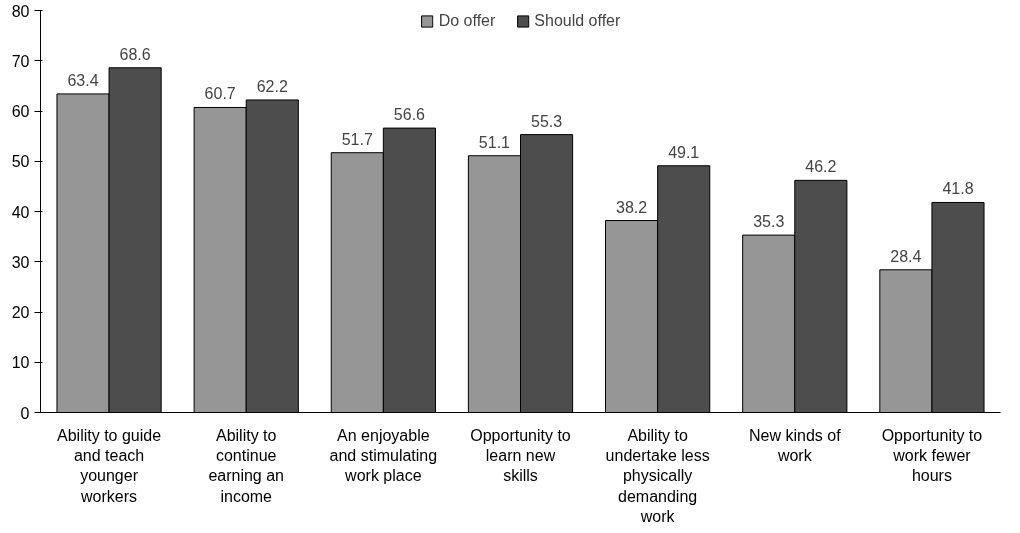  I want to click on data-label: 51.7, so click(357, 139).